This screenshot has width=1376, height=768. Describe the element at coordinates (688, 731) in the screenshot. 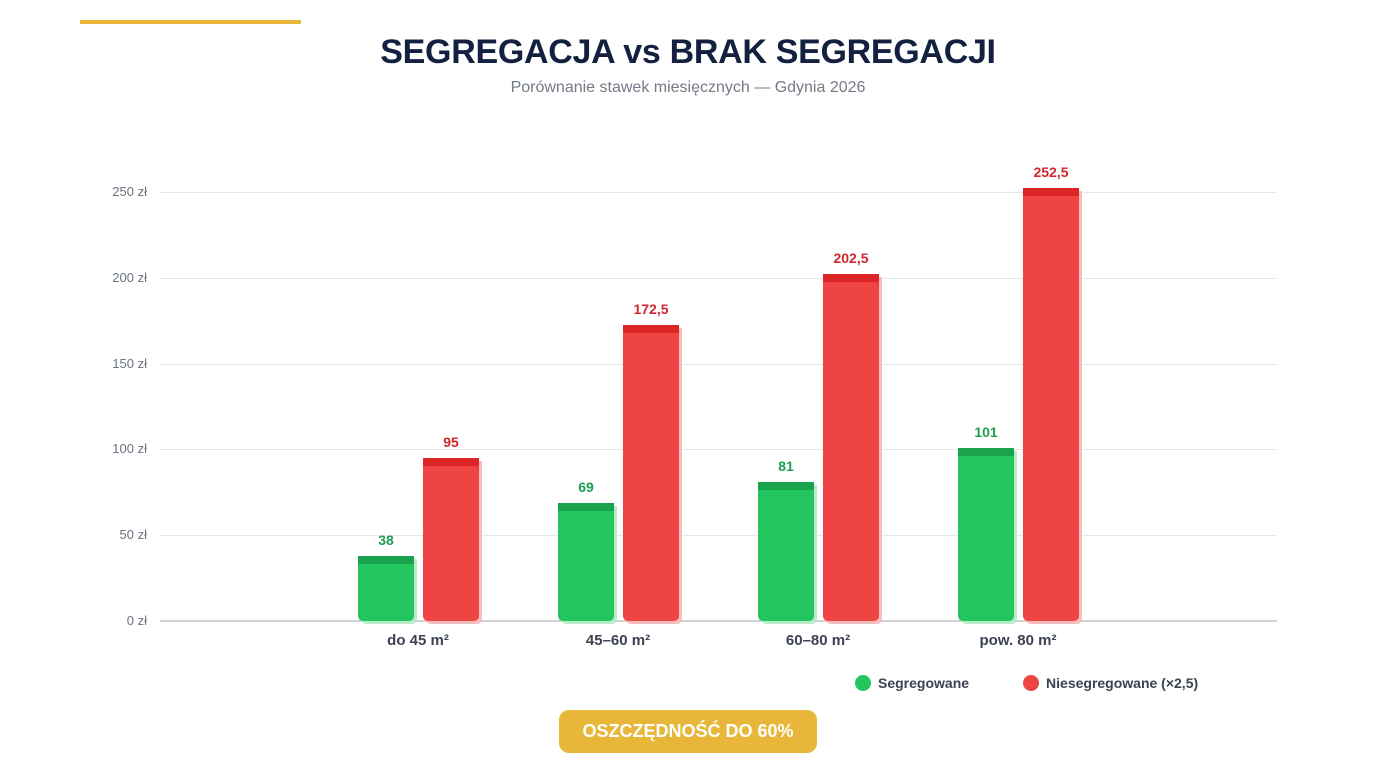

I see `savings-badge: OSZCZĘDNOŚĆ DO 60%` at that location.